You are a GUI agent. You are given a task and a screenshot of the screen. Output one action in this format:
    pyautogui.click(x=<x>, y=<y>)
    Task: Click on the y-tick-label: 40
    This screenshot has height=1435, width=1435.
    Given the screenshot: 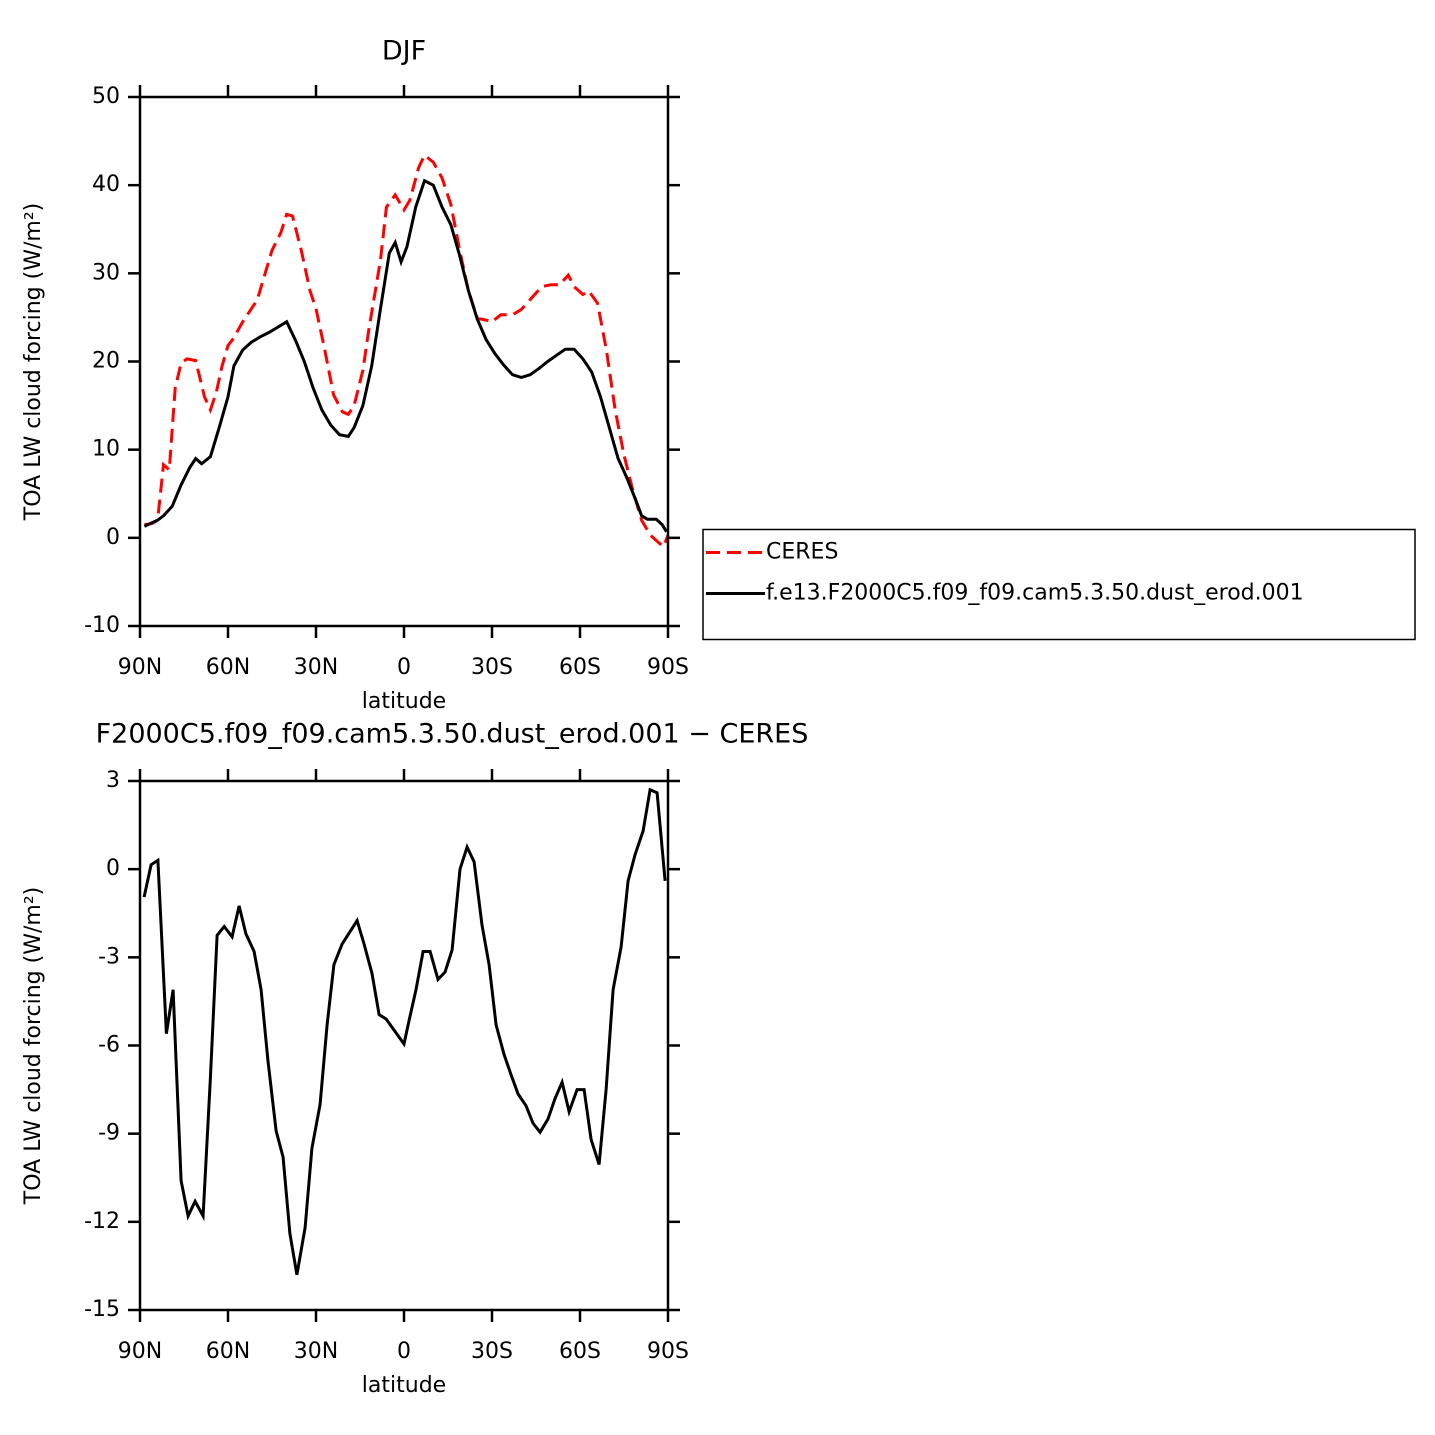 What is the action you would take?
    pyautogui.click(x=106, y=184)
    